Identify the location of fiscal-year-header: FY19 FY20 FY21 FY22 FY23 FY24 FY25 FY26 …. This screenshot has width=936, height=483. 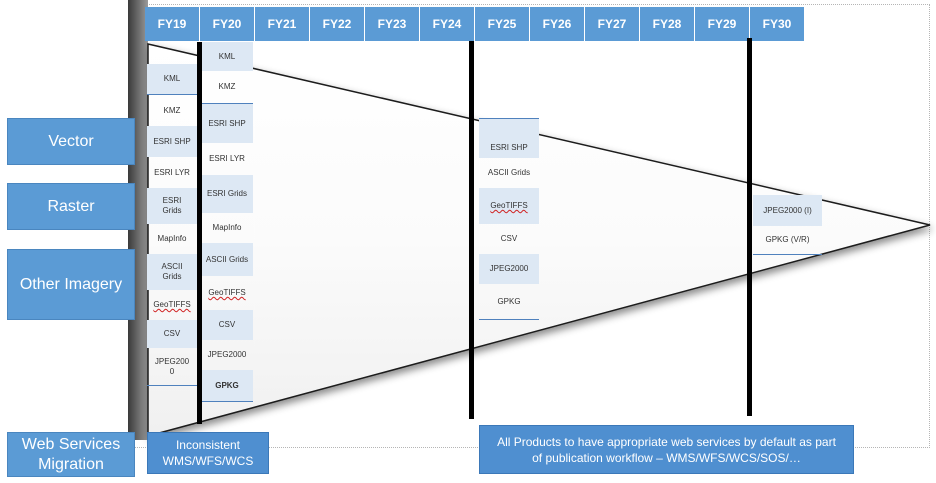
(475, 24).